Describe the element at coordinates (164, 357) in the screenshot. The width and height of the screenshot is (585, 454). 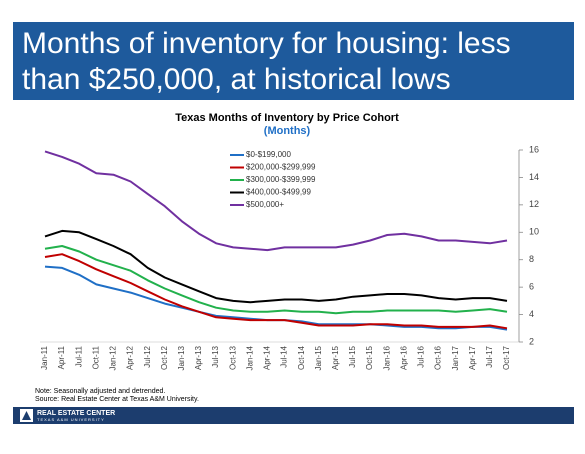
I see `x-tick-label: Oct-12` at that location.